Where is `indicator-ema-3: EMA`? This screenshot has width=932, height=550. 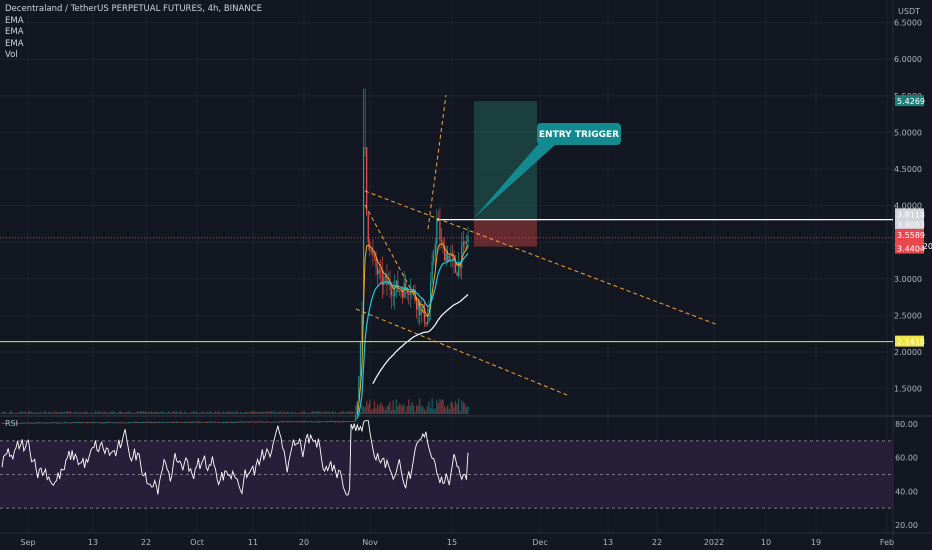 indicator-ema-3: EMA is located at coordinates (14, 43).